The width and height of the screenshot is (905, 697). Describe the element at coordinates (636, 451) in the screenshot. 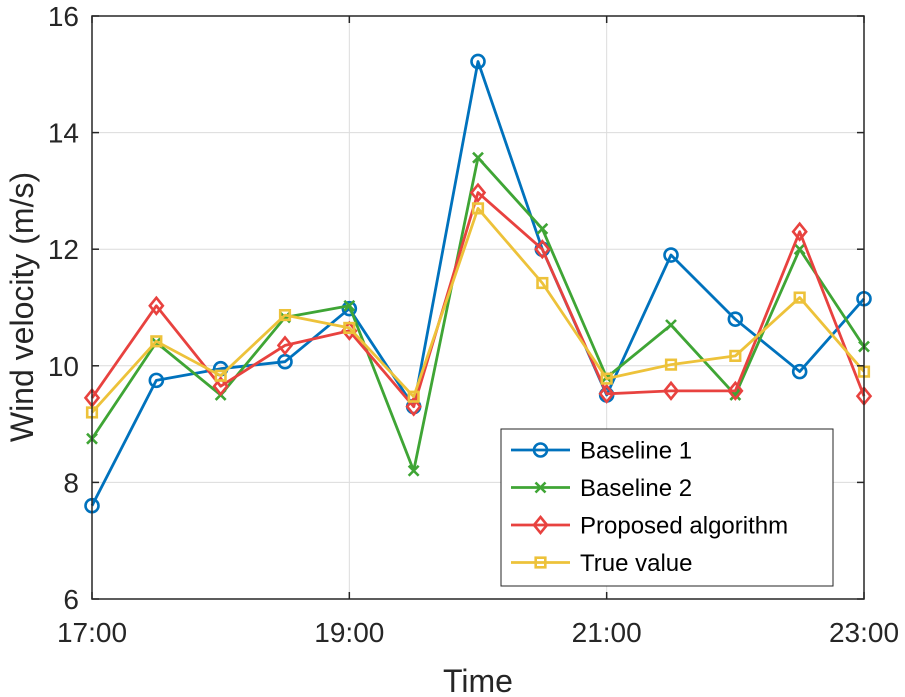

I see `legend-label-baseline-1: Baseline 1` at that location.